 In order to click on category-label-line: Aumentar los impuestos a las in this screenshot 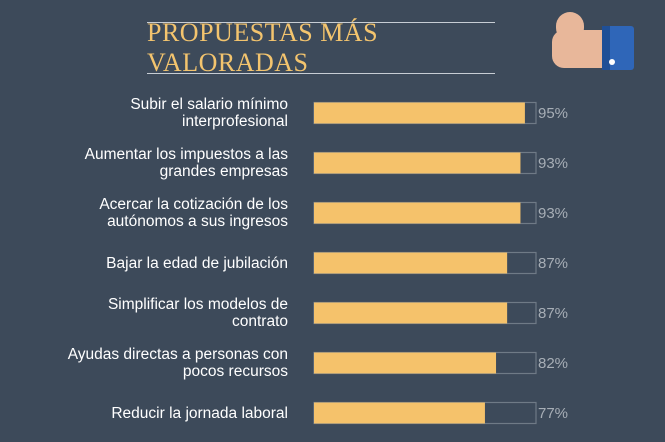, I will do `click(186, 154)`.